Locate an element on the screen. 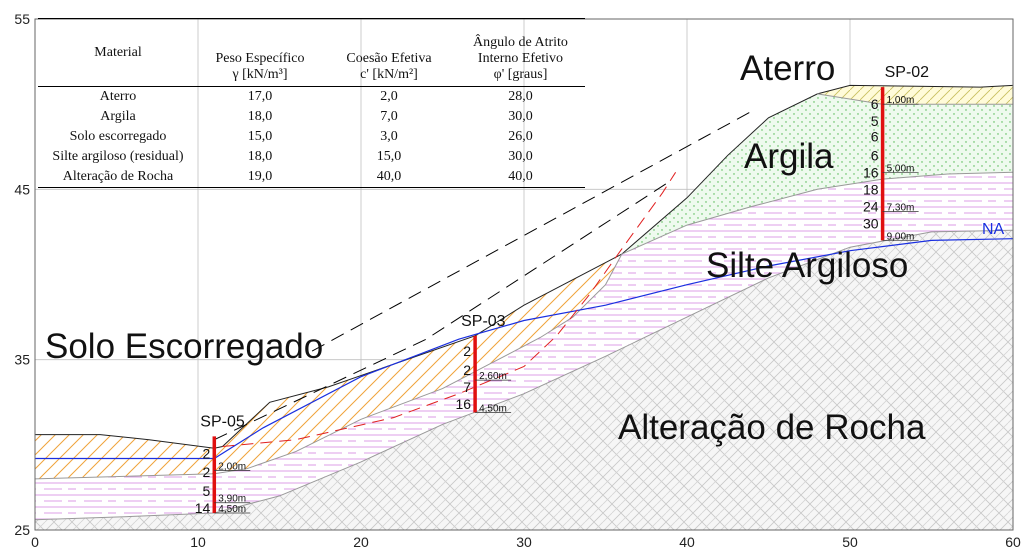 The image size is (1023, 551). y-tick-label: 55 is located at coordinates (22, 19).